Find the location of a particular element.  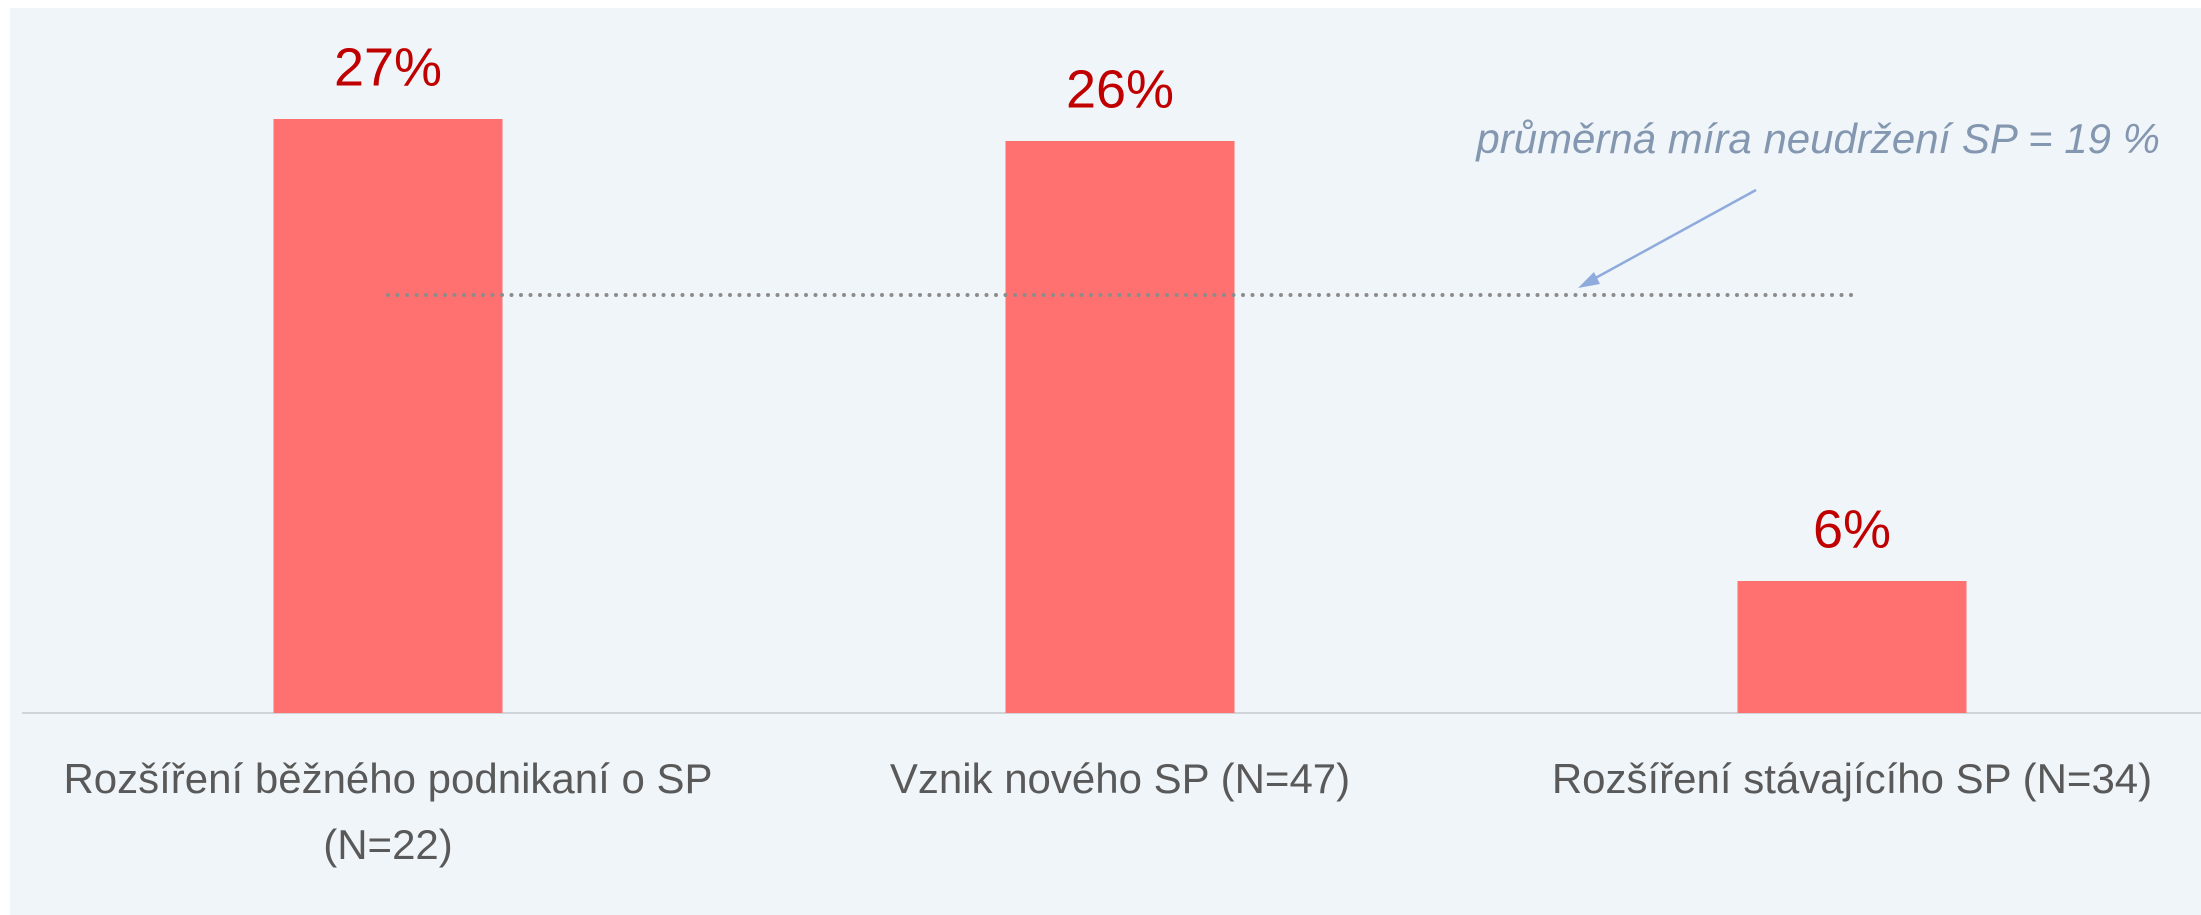

x-tick-label: Rozšíření běžného podnikaní o SP (N=22) is located at coordinates (387, 811).